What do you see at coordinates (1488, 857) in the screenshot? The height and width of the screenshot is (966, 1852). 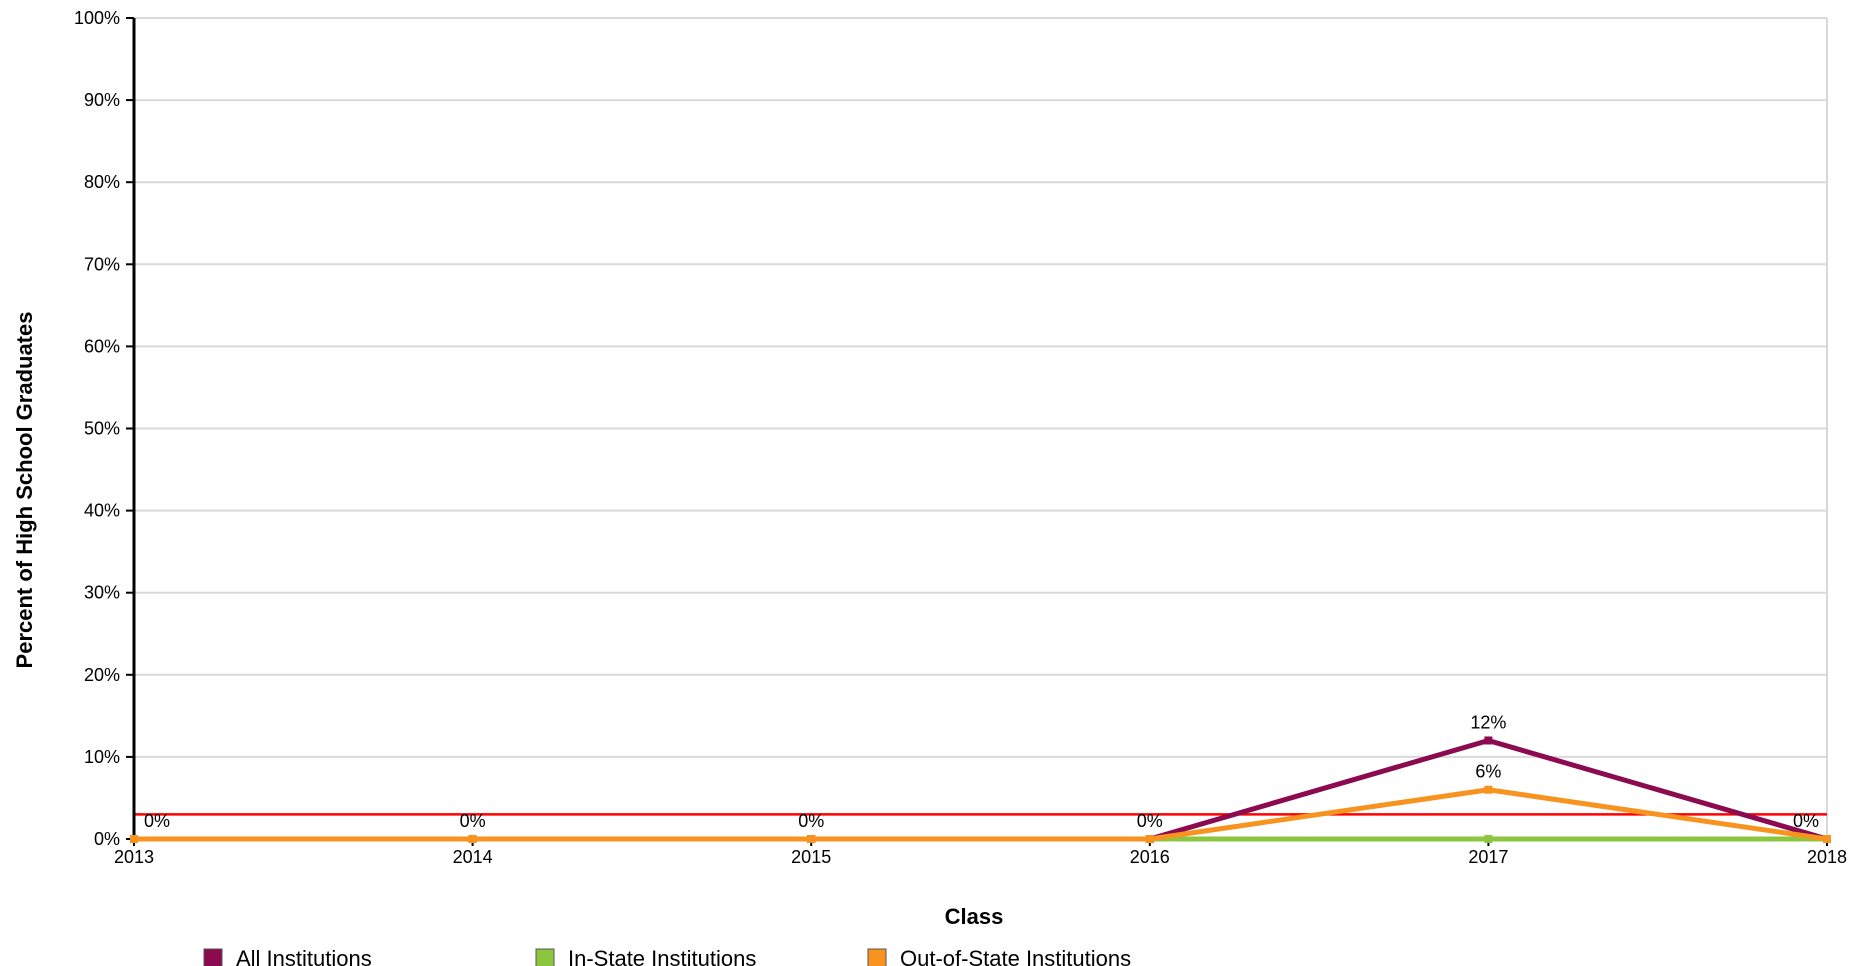 I see `x-tick-label: 2017` at bounding box center [1488, 857].